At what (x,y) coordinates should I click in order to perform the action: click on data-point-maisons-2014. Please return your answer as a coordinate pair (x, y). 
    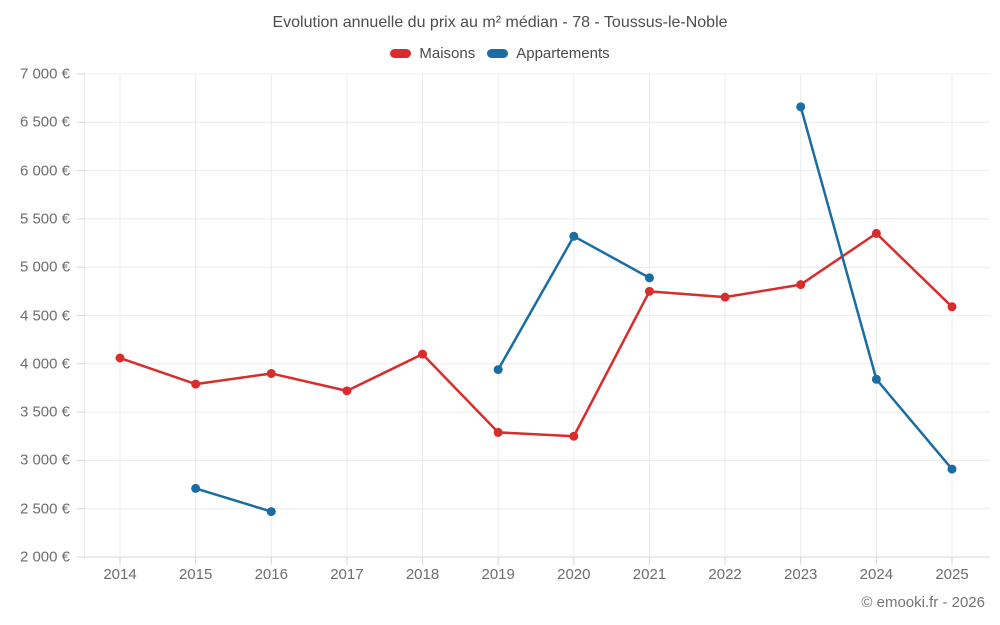
    Looking at the image, I should click on (120, 358).